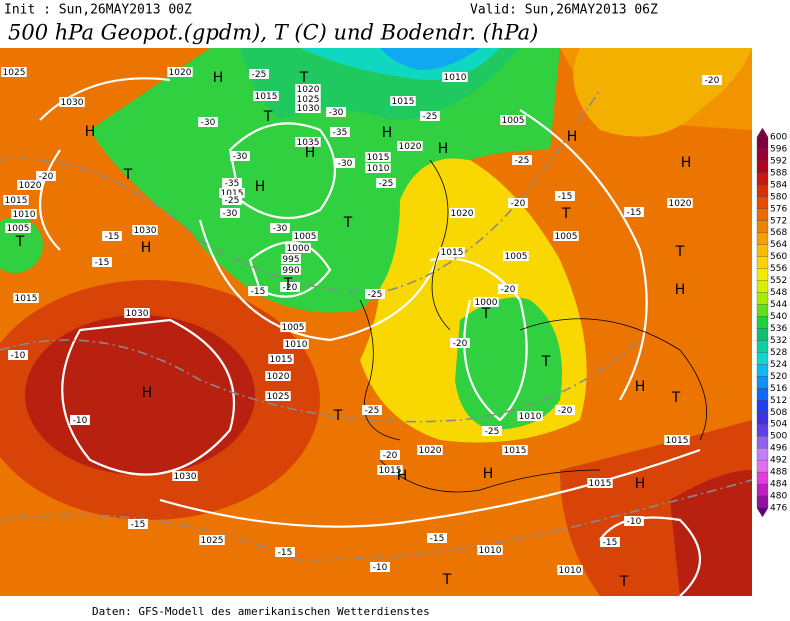 This screenshot has height=621, width=790. Describe the element at coordinates (778, 197) in the screenshot. I see `colorbar-label: 580` at that location.